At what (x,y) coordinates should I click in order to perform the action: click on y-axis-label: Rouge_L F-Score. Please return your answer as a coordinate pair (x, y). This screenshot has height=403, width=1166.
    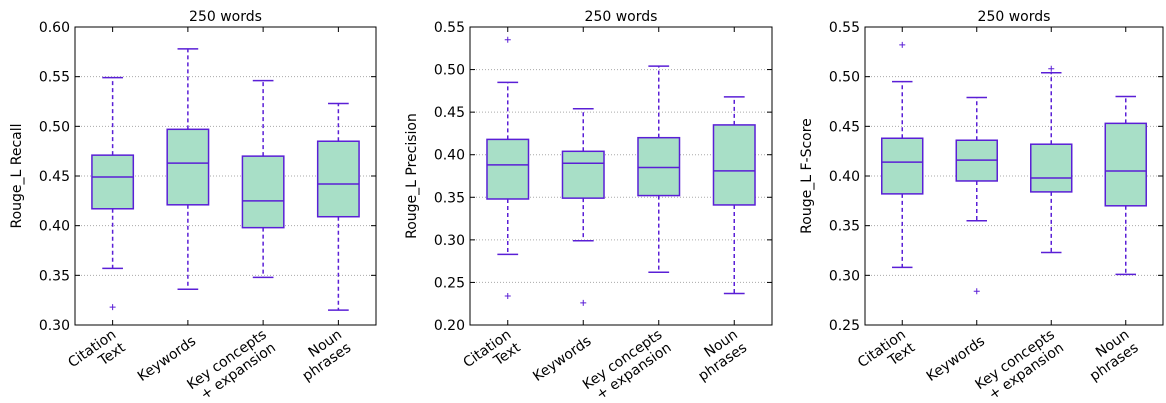
    Looking at the image, I should click on (807, 176).